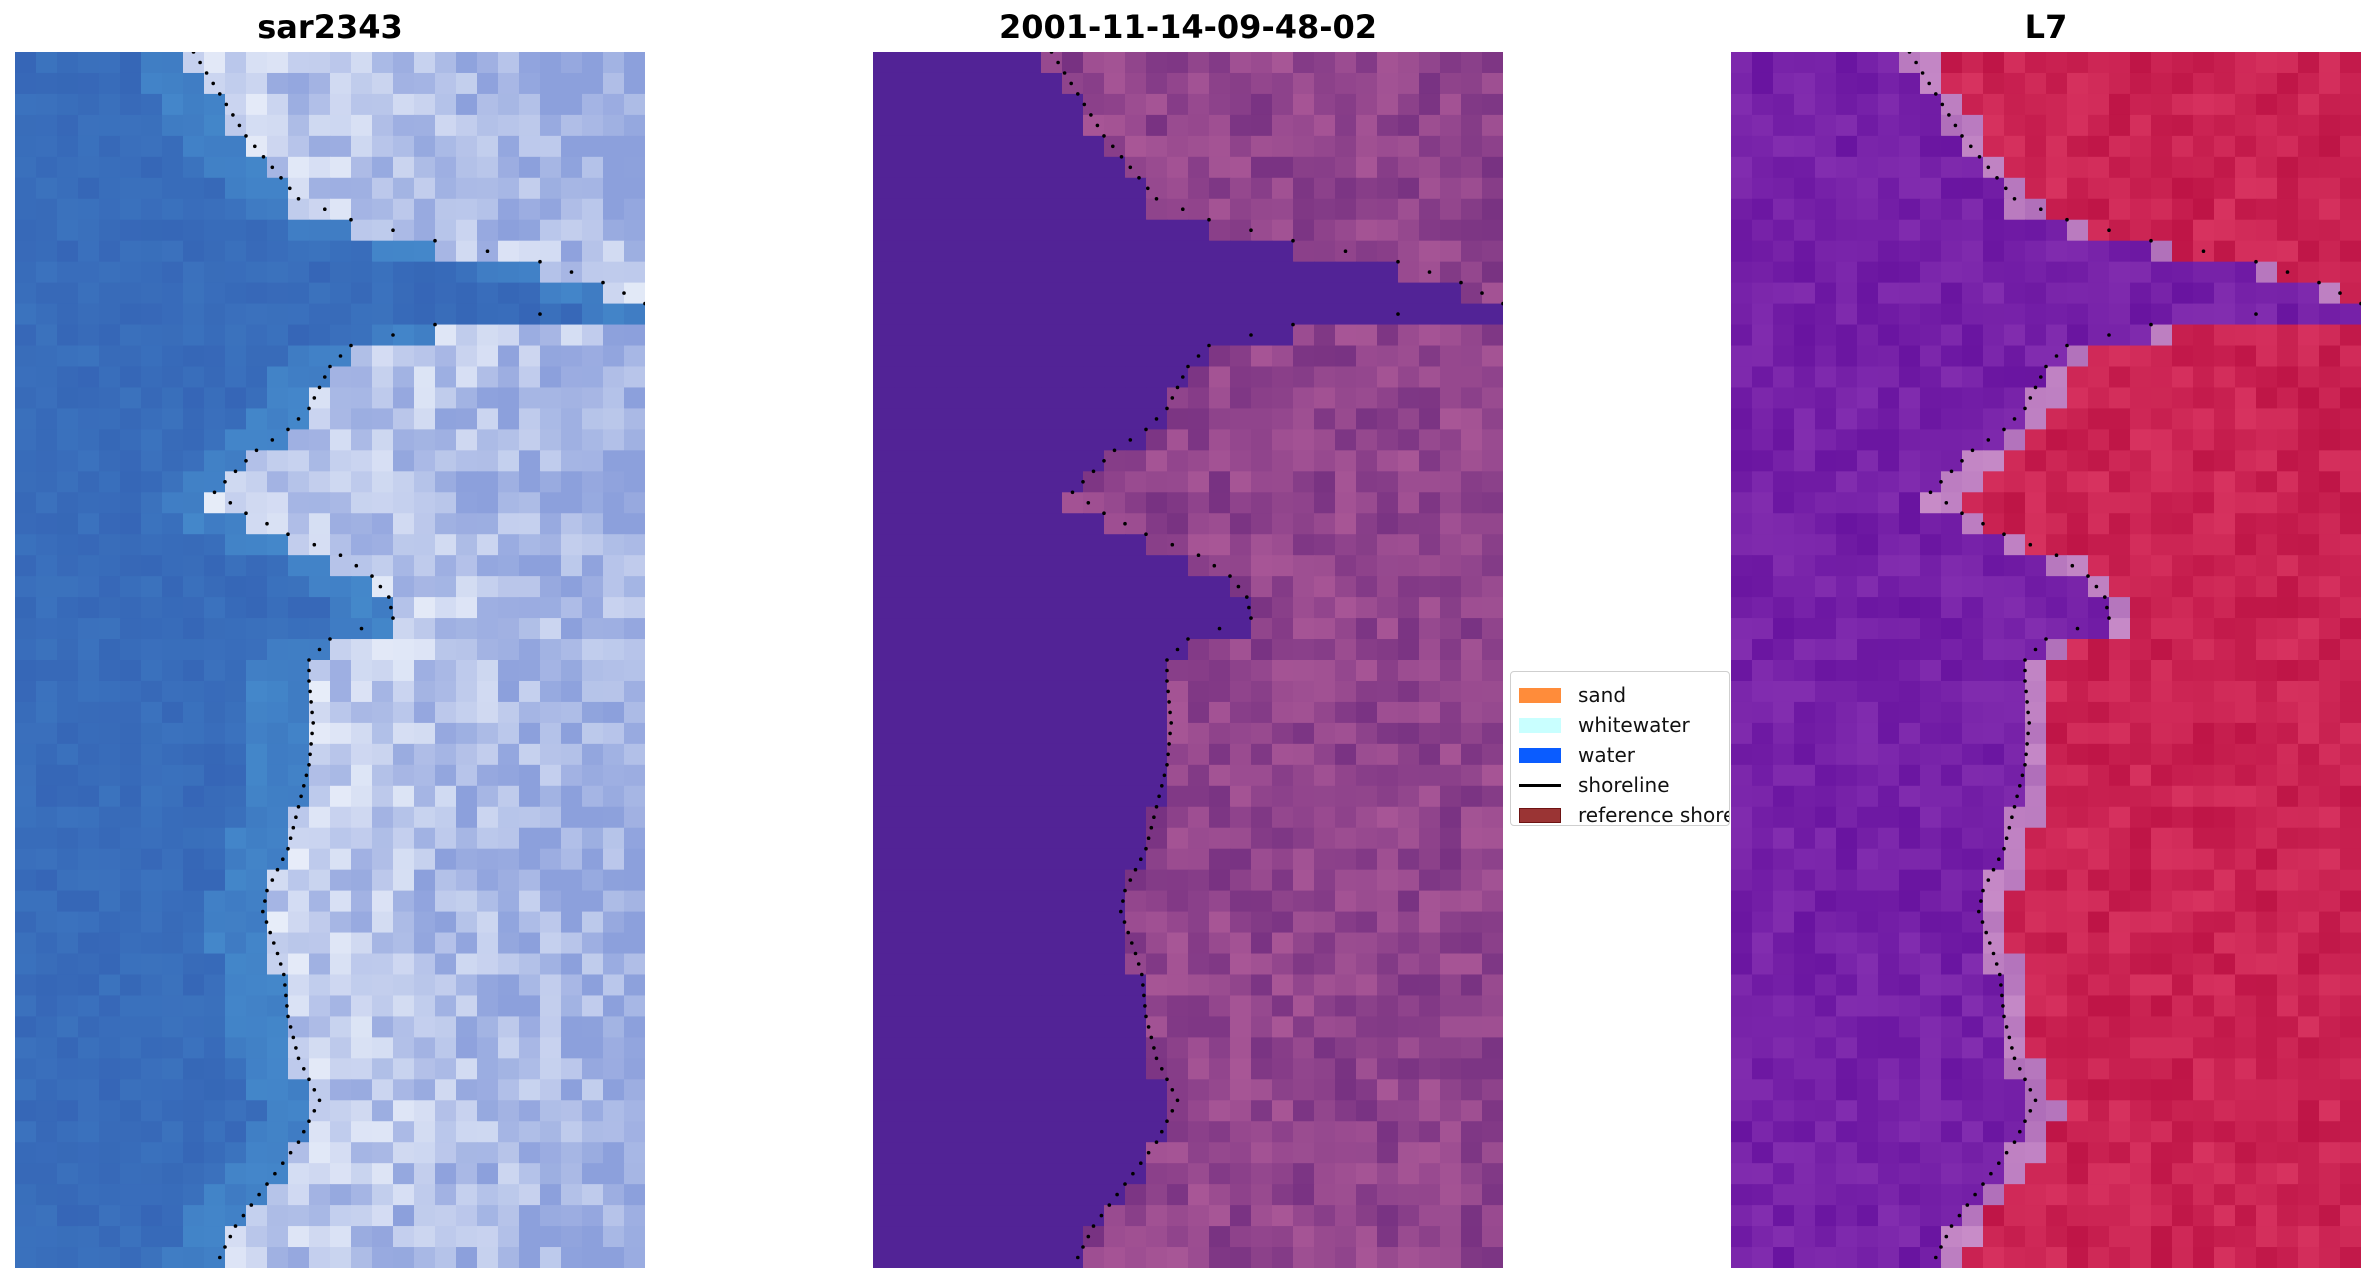 The image size is (2373, 1283). What do you see at coordinates (1540, 785) in the screenshot?
I see `legend-swatch` at bounding box center [1540, 785].